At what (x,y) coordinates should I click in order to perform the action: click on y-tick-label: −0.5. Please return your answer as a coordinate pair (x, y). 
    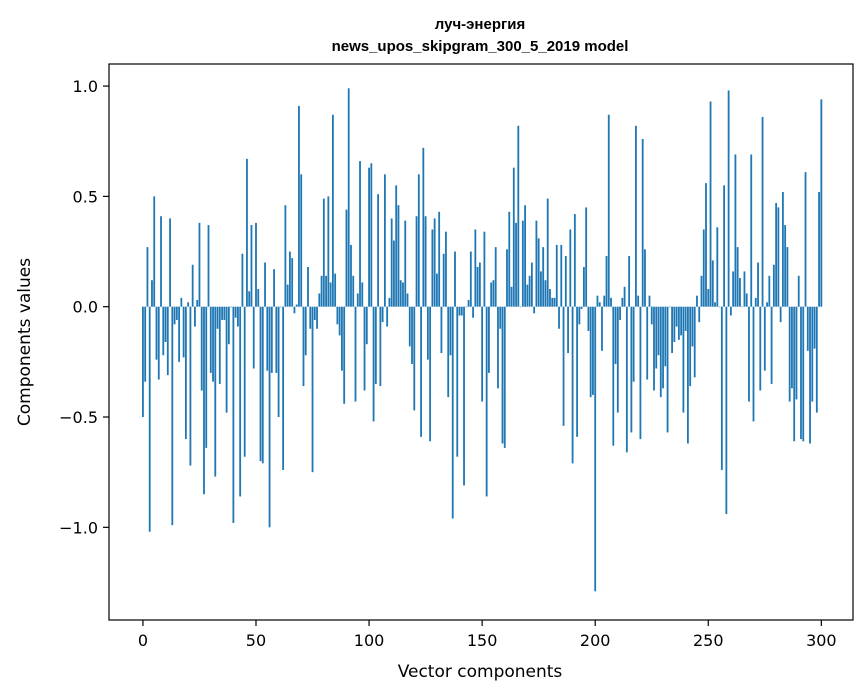
    Looking at the image, I should click on (78, 417).